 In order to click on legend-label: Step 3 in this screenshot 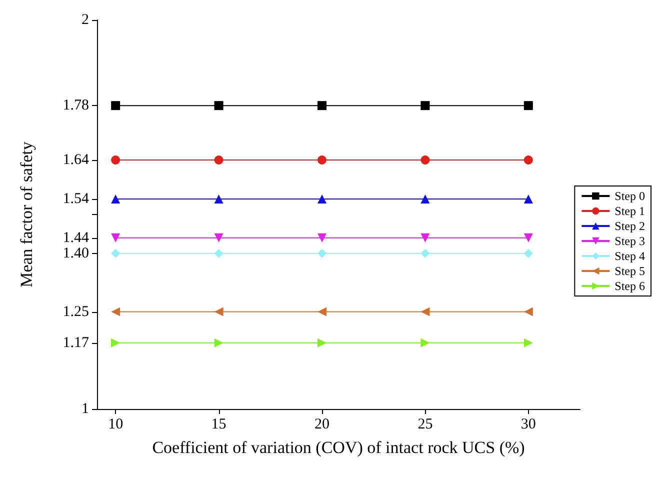, I will do `click(630, 241)`.